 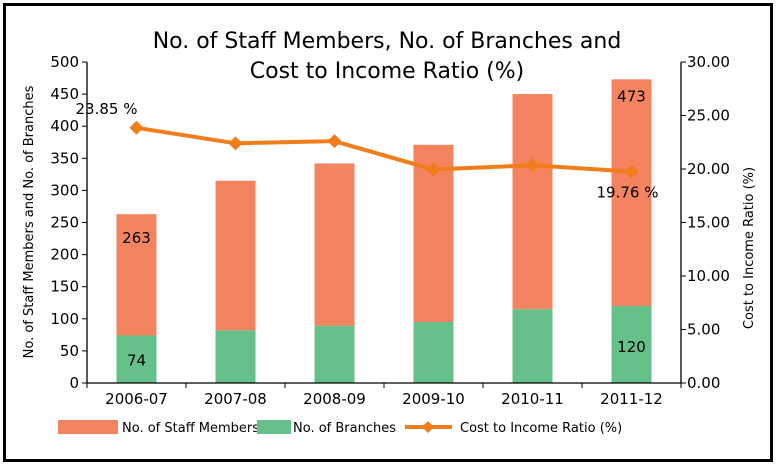 What do you see at coordinates (74, 383) in the screenshot?
I see `y-left-tick-0: 0` at bounding box center [74, 383].